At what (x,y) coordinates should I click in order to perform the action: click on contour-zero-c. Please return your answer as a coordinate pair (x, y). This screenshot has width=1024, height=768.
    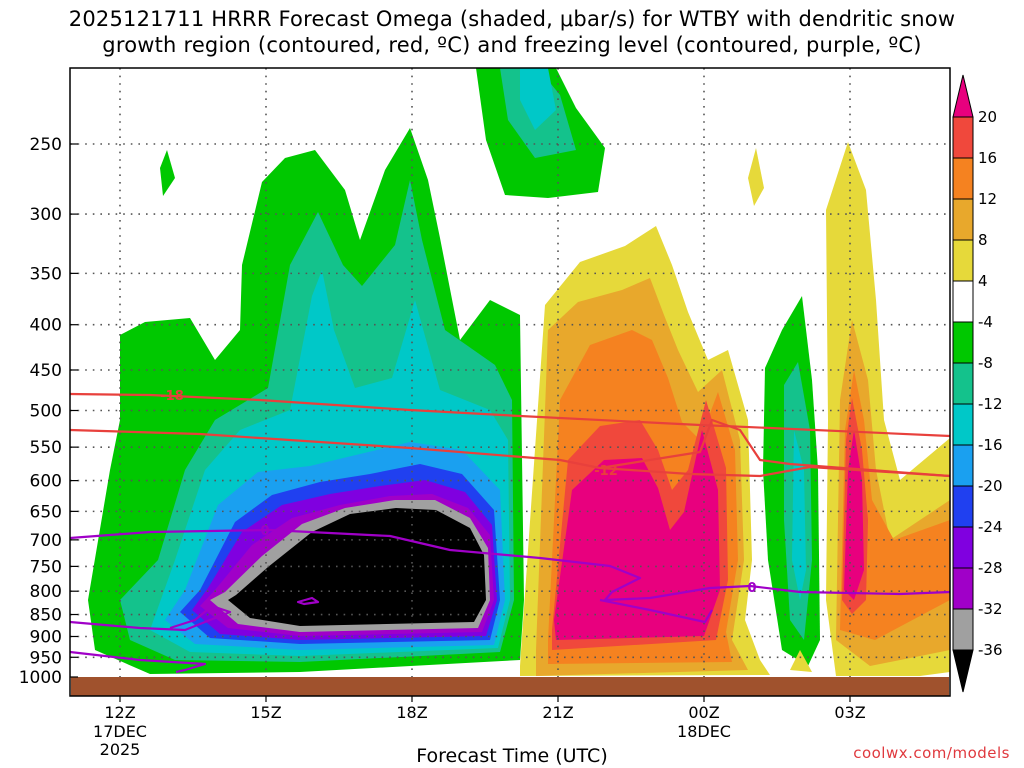
    Looking at the image, I should click on (138, 662).